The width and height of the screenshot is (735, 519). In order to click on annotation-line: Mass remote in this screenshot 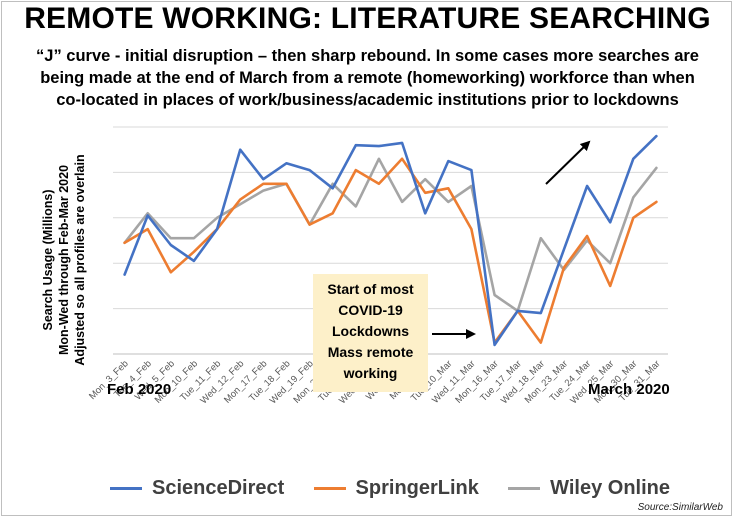, I will do `click(370, 352)`.